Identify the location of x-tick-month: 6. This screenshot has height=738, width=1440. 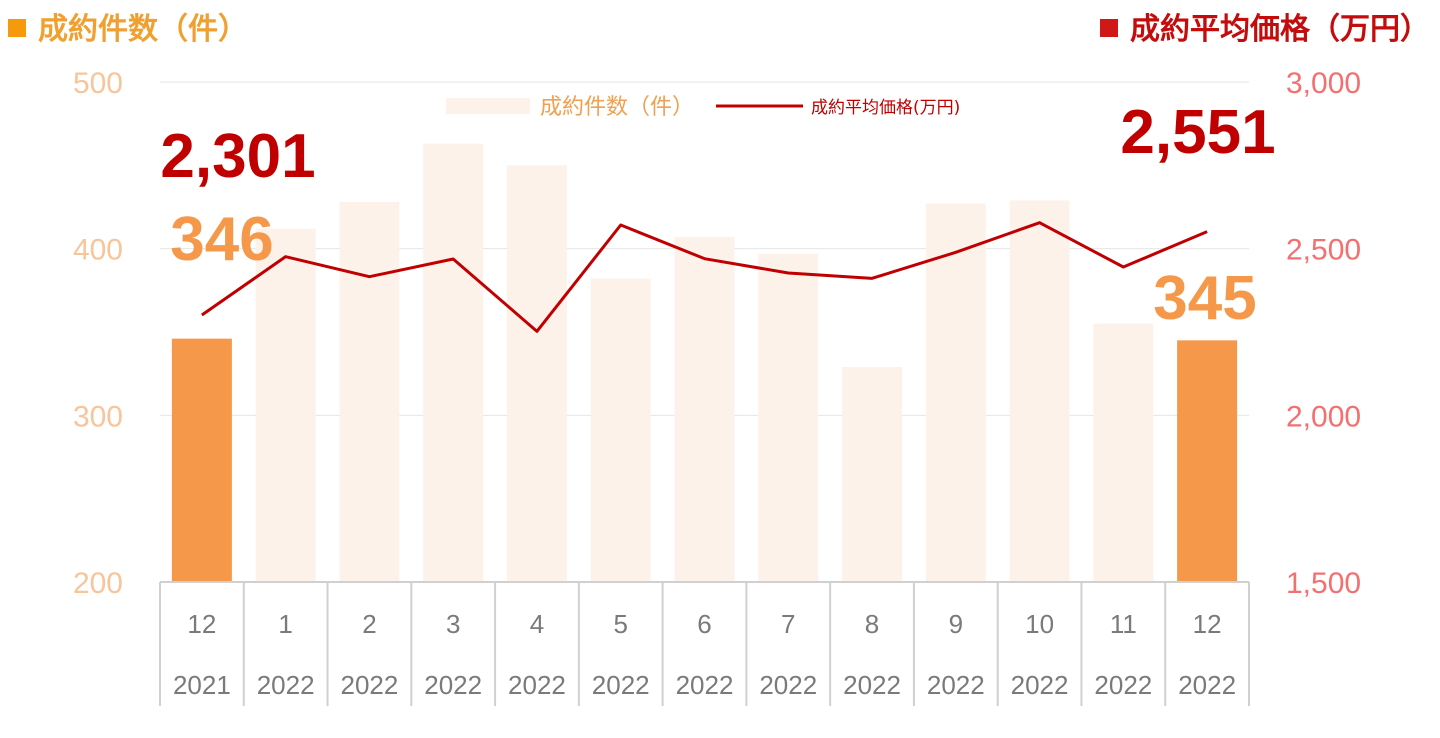
(704, 624).